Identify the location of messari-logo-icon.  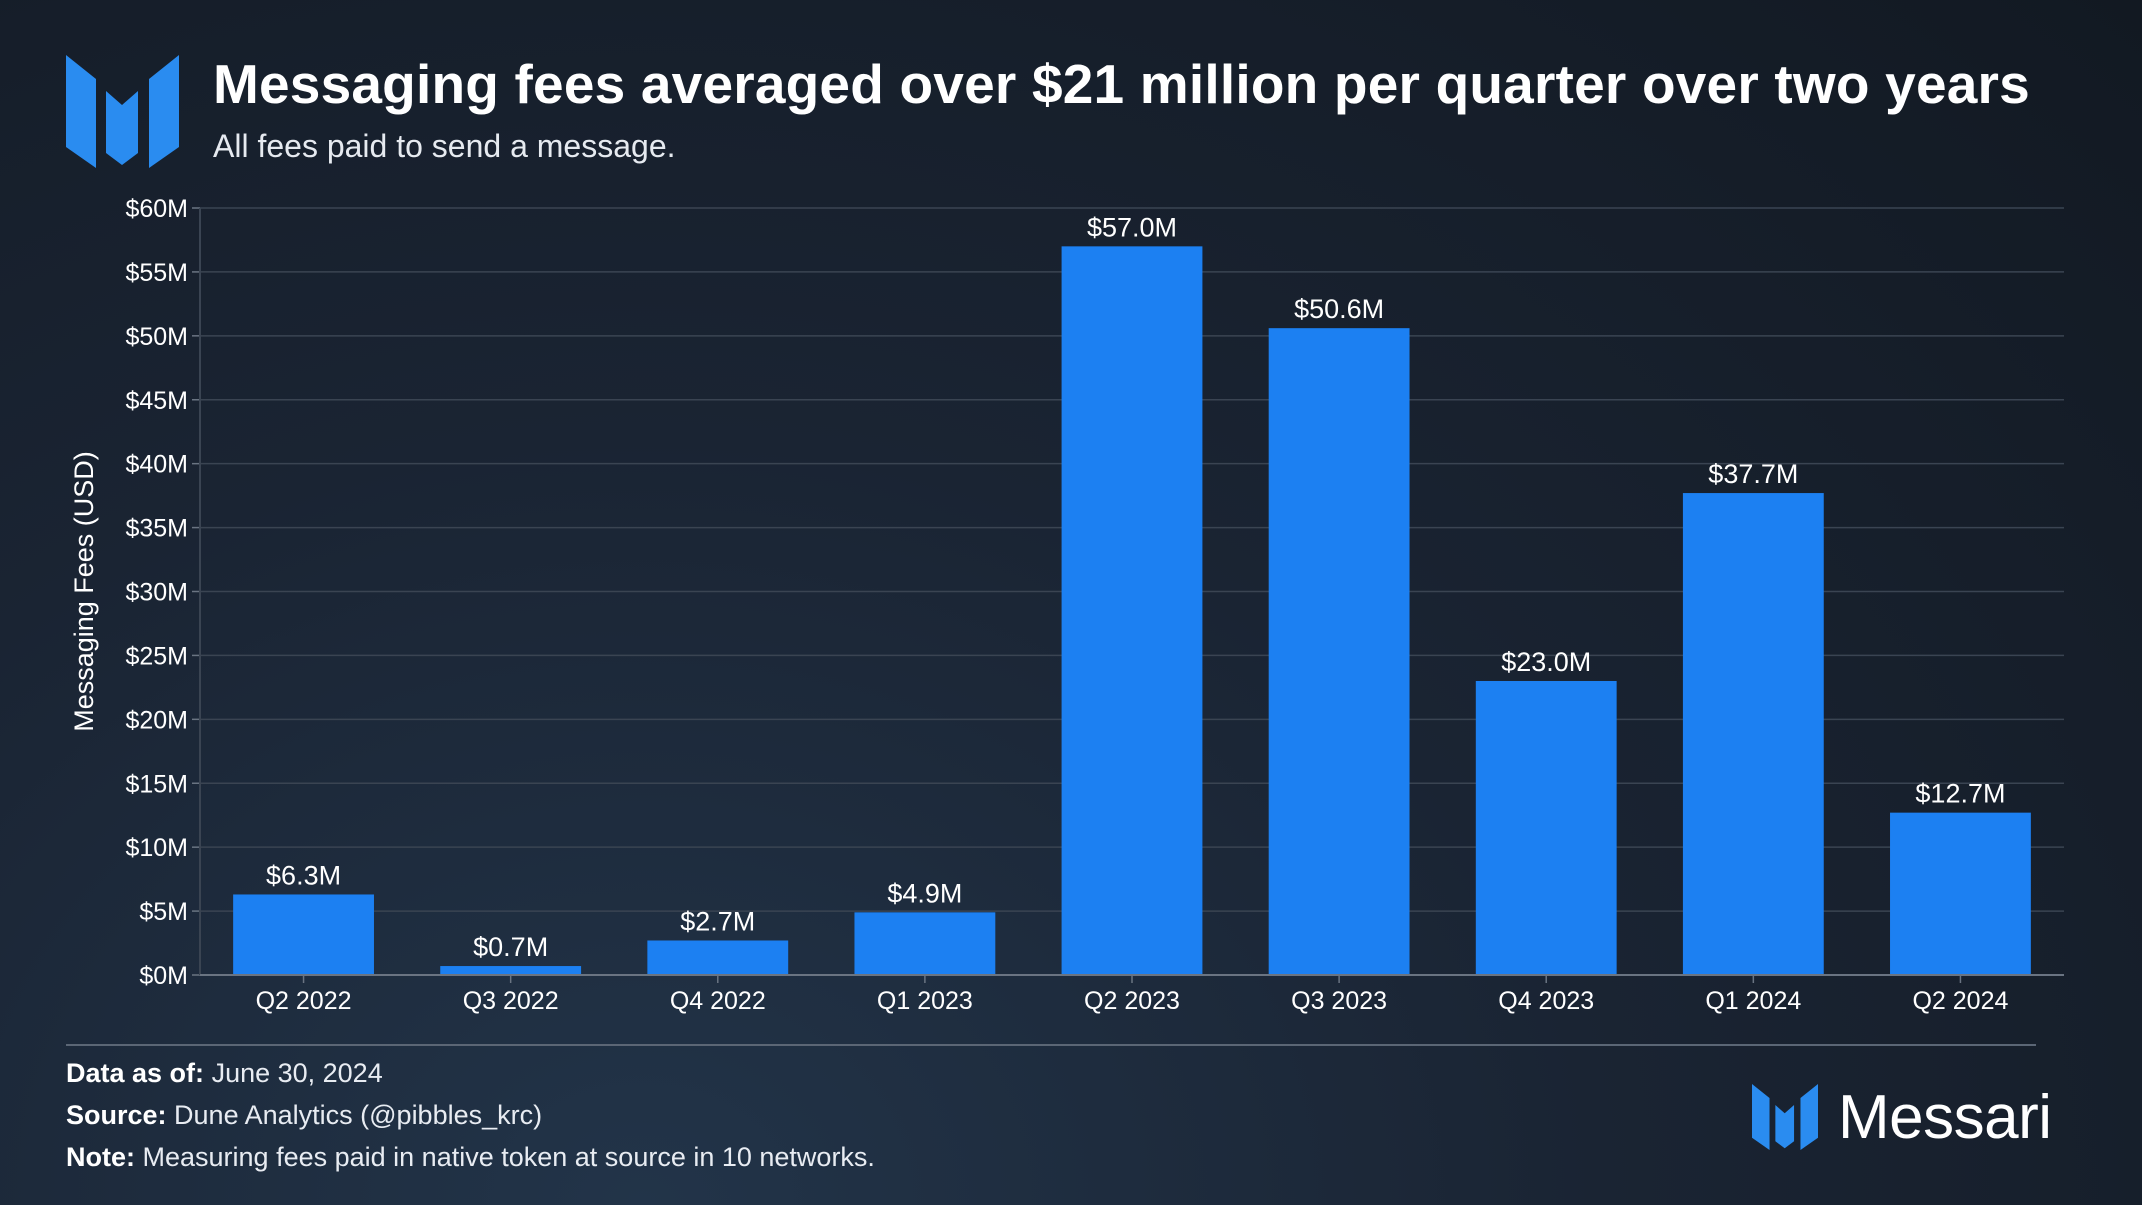
(122, 111).